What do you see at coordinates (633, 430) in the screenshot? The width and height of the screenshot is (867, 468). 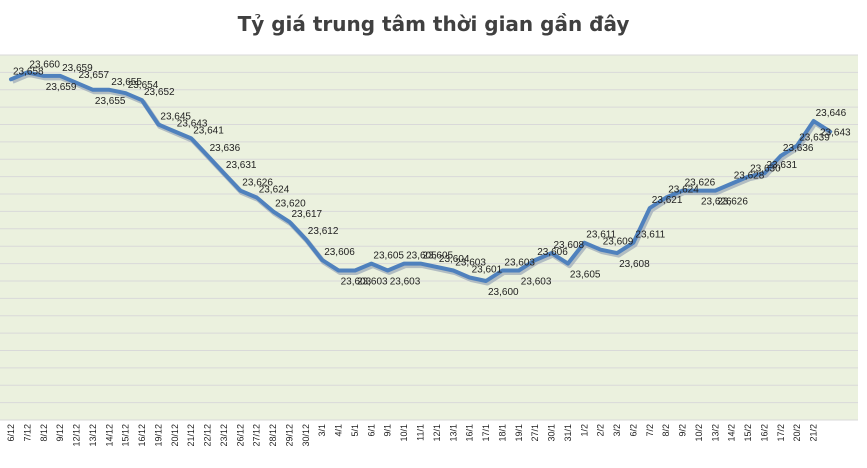 I see `x-tick-label: 6/2` at bounding box center [633, 430].